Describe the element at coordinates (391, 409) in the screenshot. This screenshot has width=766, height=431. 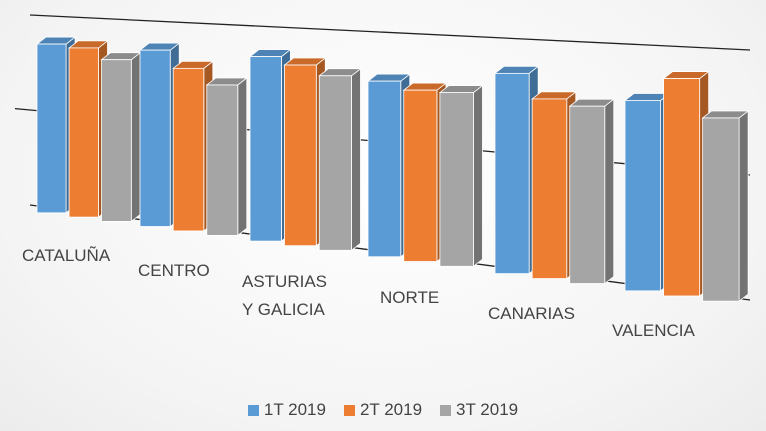
I see `legend-label: 2T 2019` at that location.